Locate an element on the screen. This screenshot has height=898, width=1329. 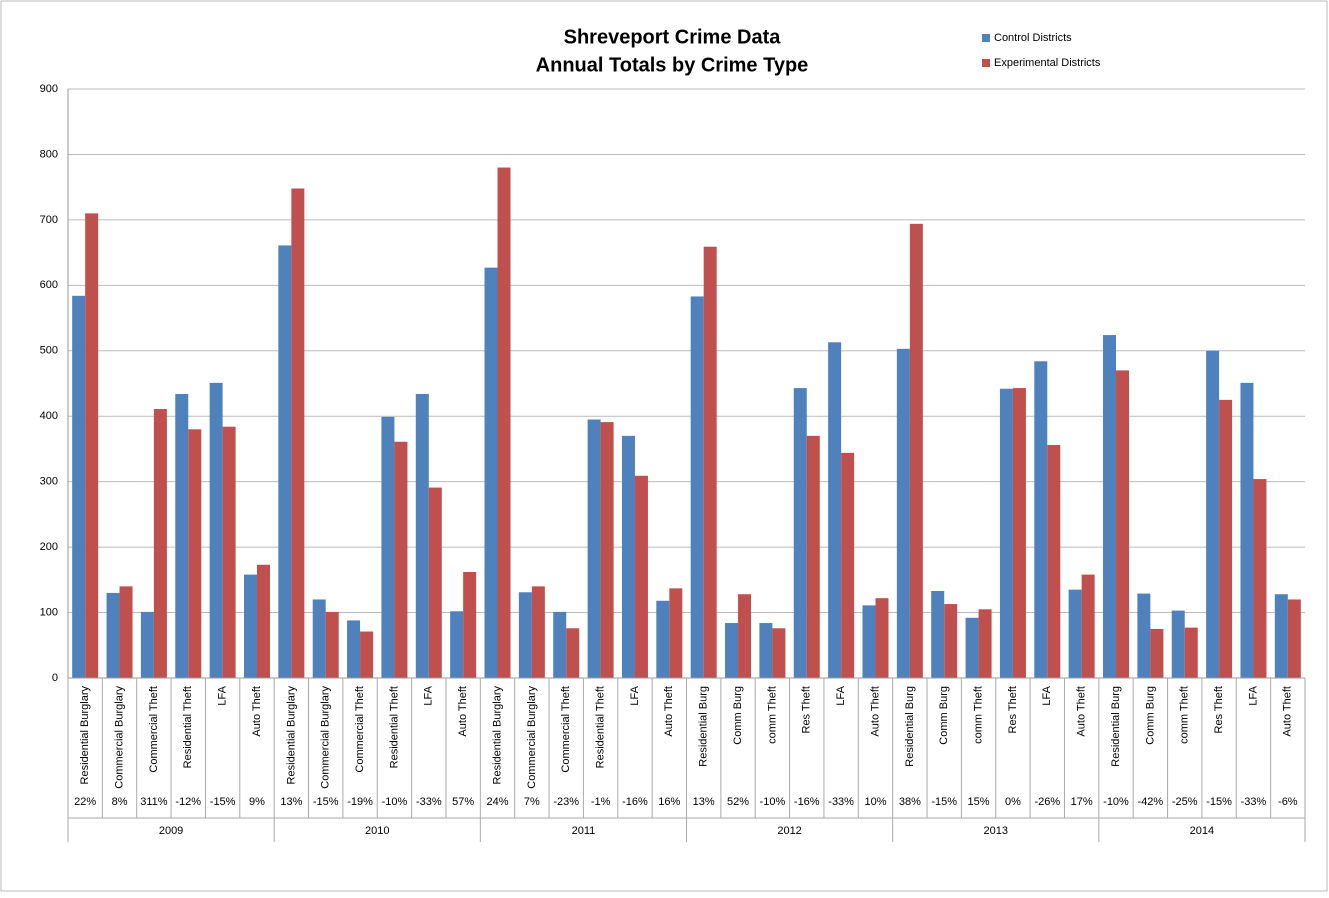
change-label: 10% is located at coordinates (875, 802).